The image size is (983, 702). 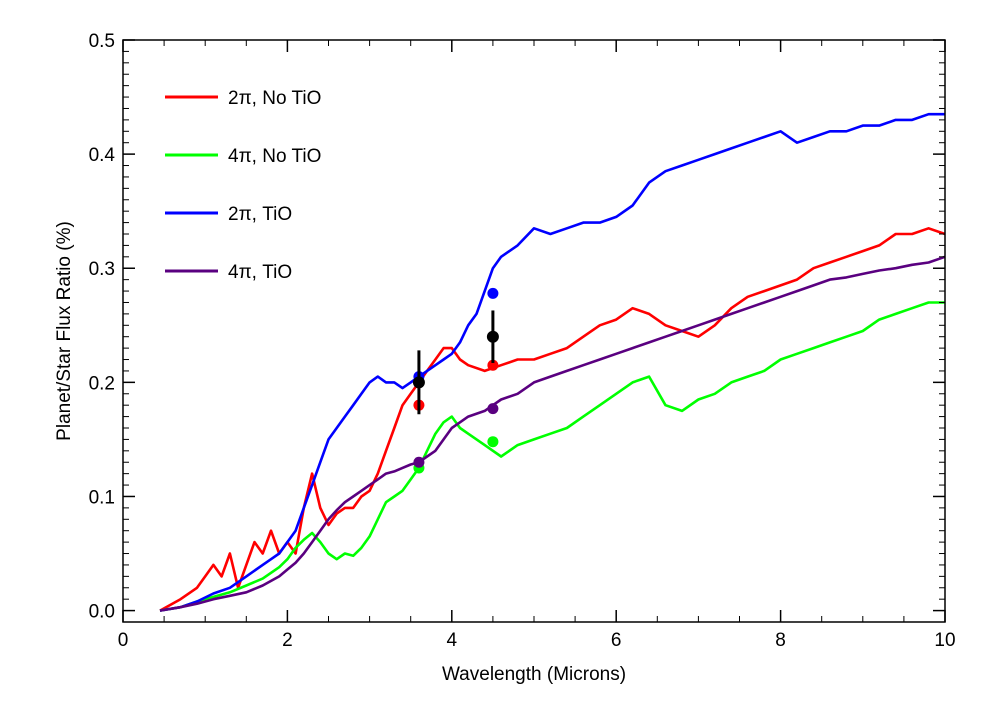 I want to click on x-tick-label-0: 0, so click(x=123, y=640).